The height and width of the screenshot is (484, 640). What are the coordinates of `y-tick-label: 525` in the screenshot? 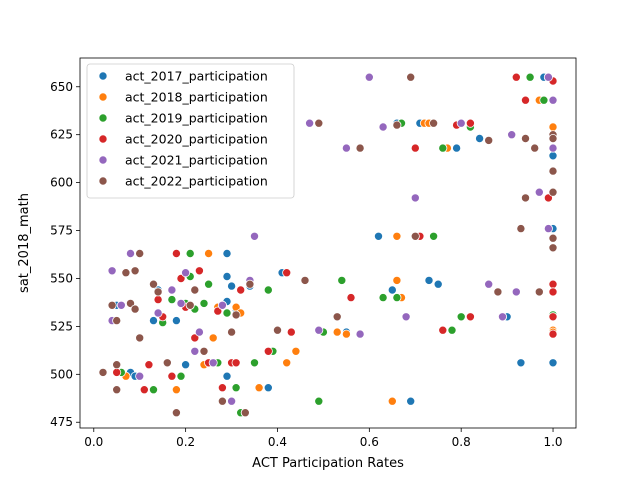 It's located at (61, 326).